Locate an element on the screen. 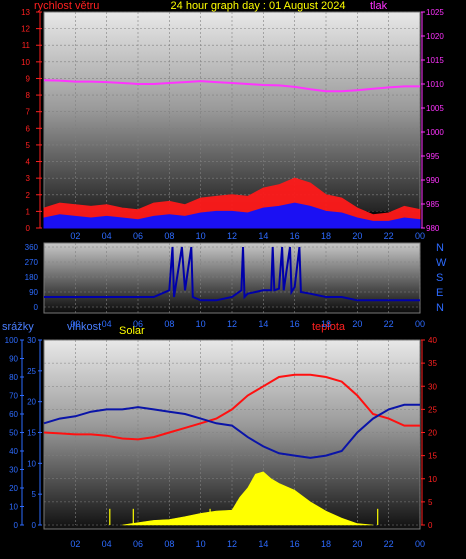  wind-tick-00: 00 is located at coordinates (420, 236).